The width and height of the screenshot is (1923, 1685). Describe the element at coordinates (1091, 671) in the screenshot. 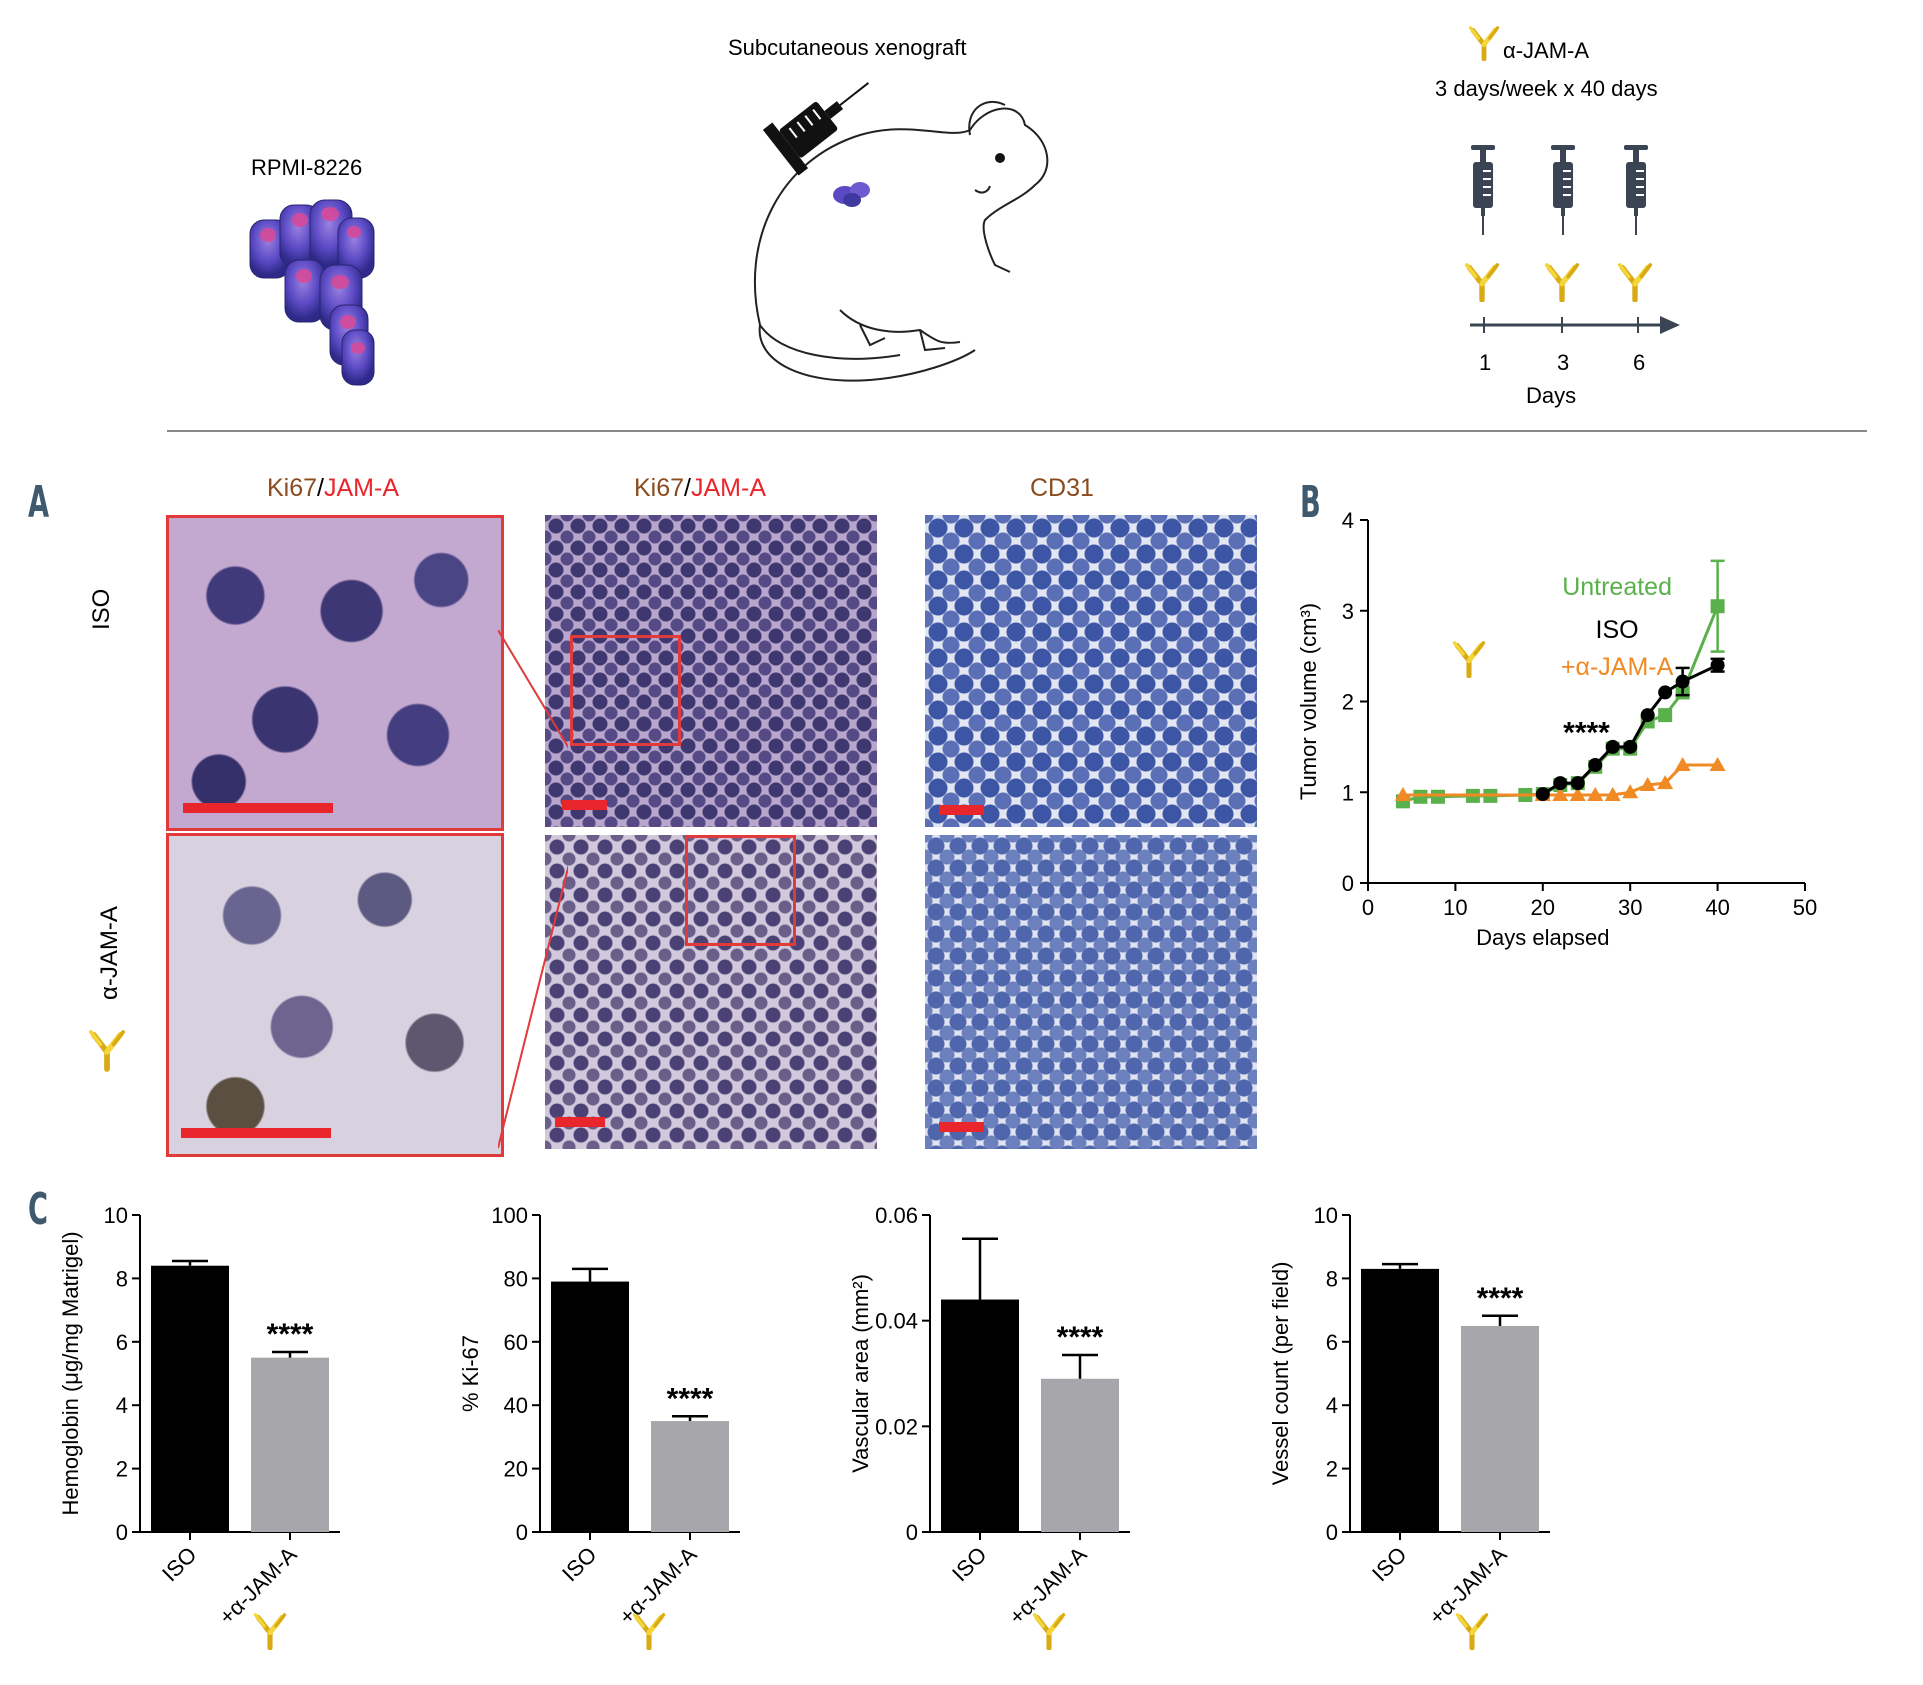

I see `micrograph-iso-cd31` at that location.